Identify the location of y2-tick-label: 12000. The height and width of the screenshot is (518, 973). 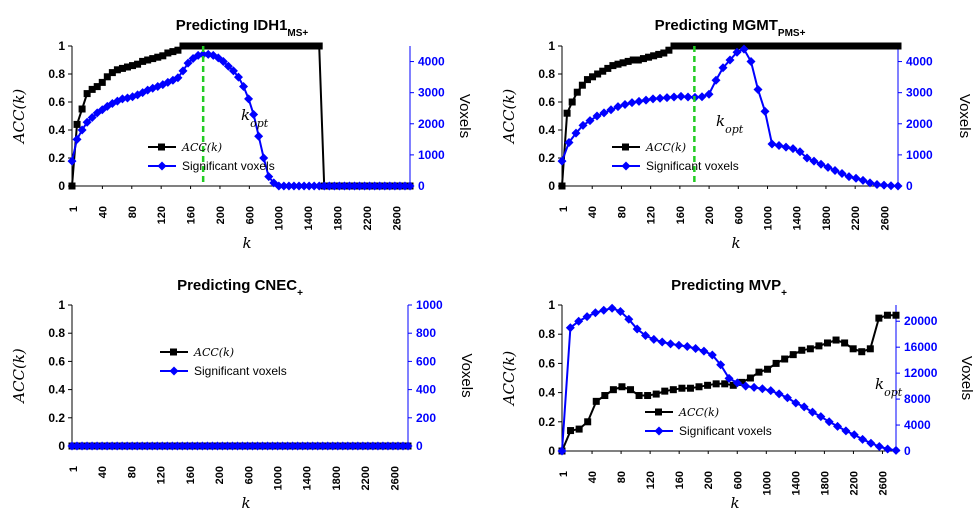
(921, 373).